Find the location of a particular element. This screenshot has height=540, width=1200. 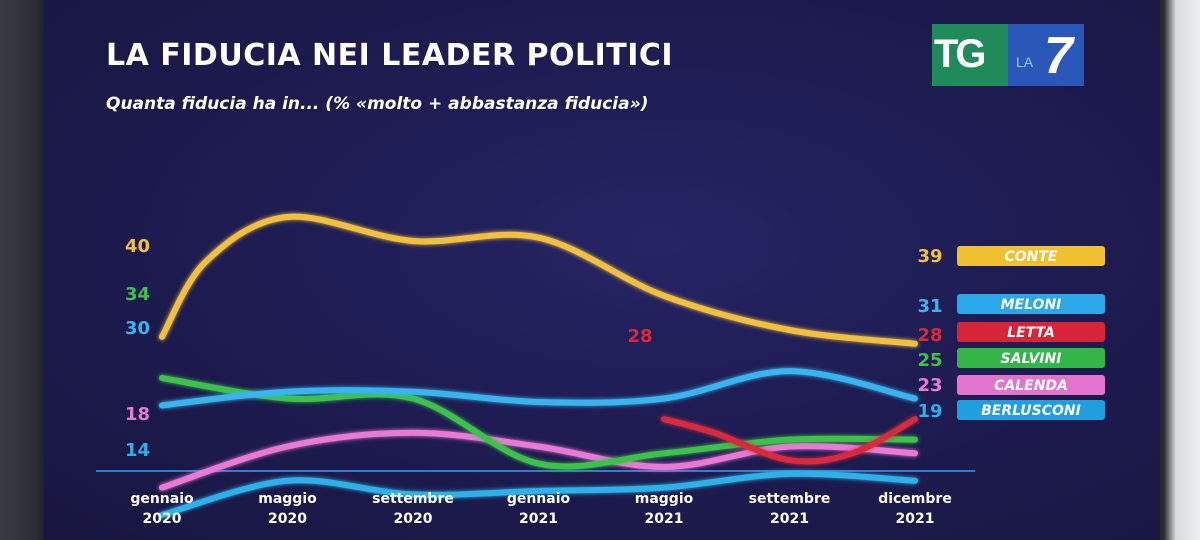

legend-label-berlusconi: BERLUSCONI is located at coordinates (1031, 411).